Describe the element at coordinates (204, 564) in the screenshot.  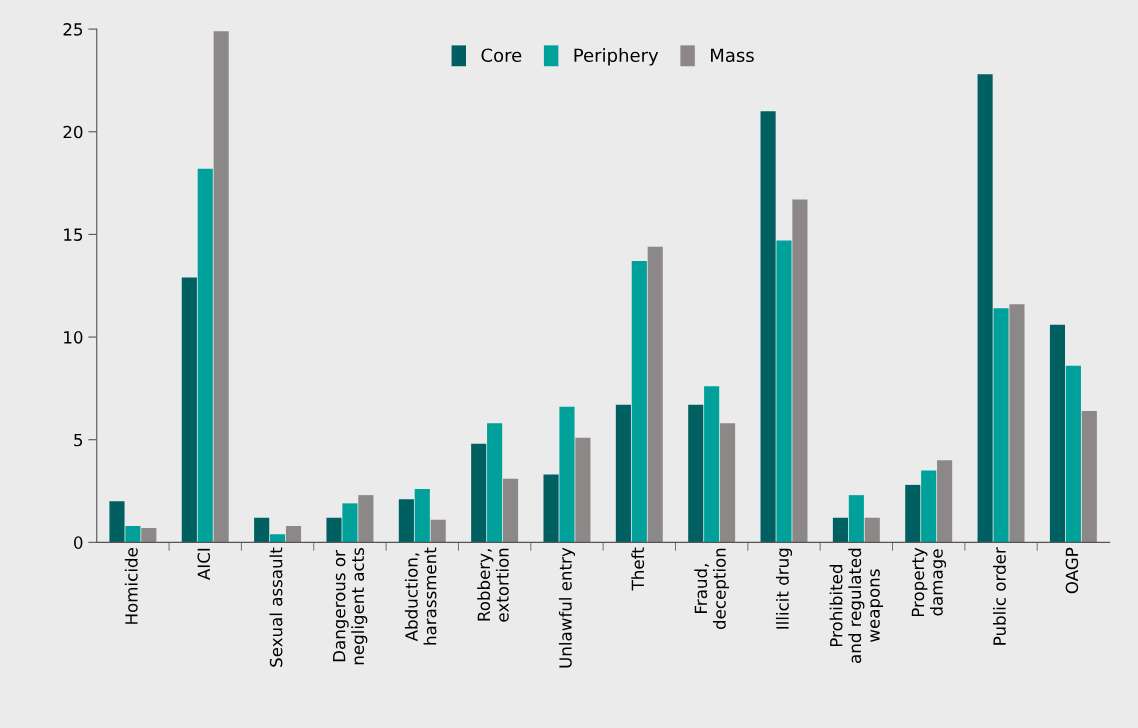
I see `x-tick-label: AICI` at that location.